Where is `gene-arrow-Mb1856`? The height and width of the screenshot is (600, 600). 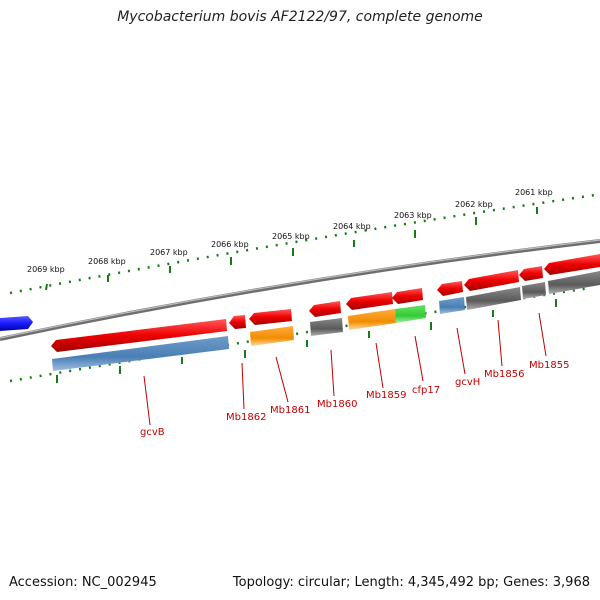
gene-arrow-Mb1856 is located at coordinates (491, 280).